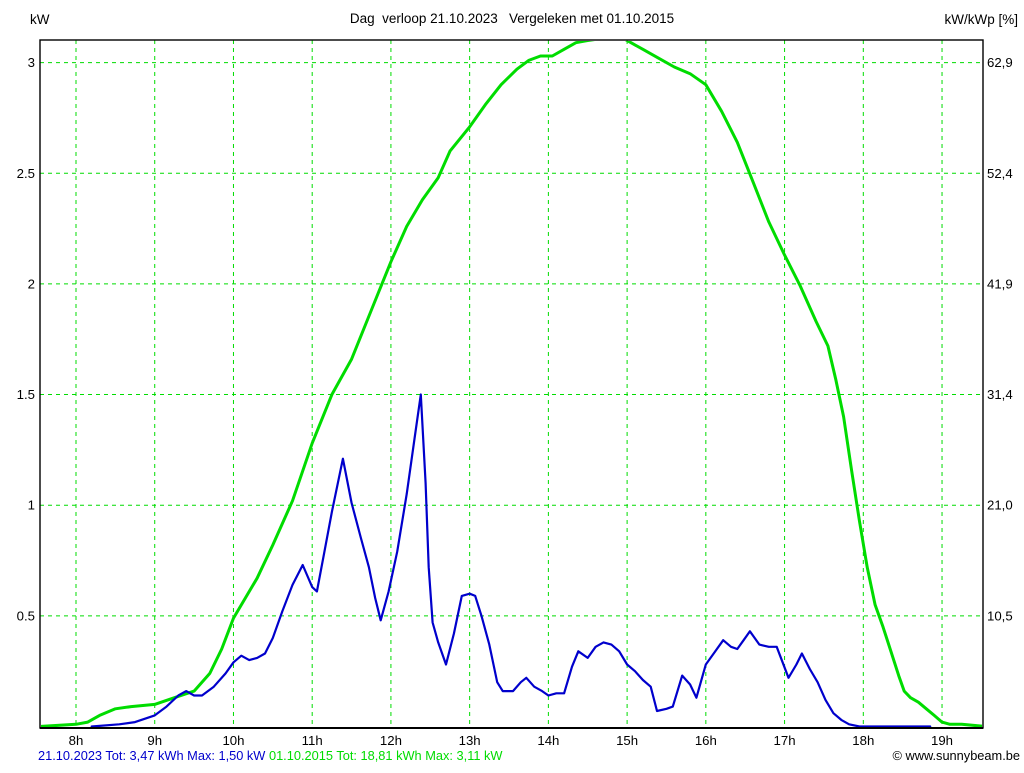 This screenshot has width=1024, height=773. Describe the element at coordinates (548, 740) in the screenshot. I see `x-tick-label: 14h` at that location.